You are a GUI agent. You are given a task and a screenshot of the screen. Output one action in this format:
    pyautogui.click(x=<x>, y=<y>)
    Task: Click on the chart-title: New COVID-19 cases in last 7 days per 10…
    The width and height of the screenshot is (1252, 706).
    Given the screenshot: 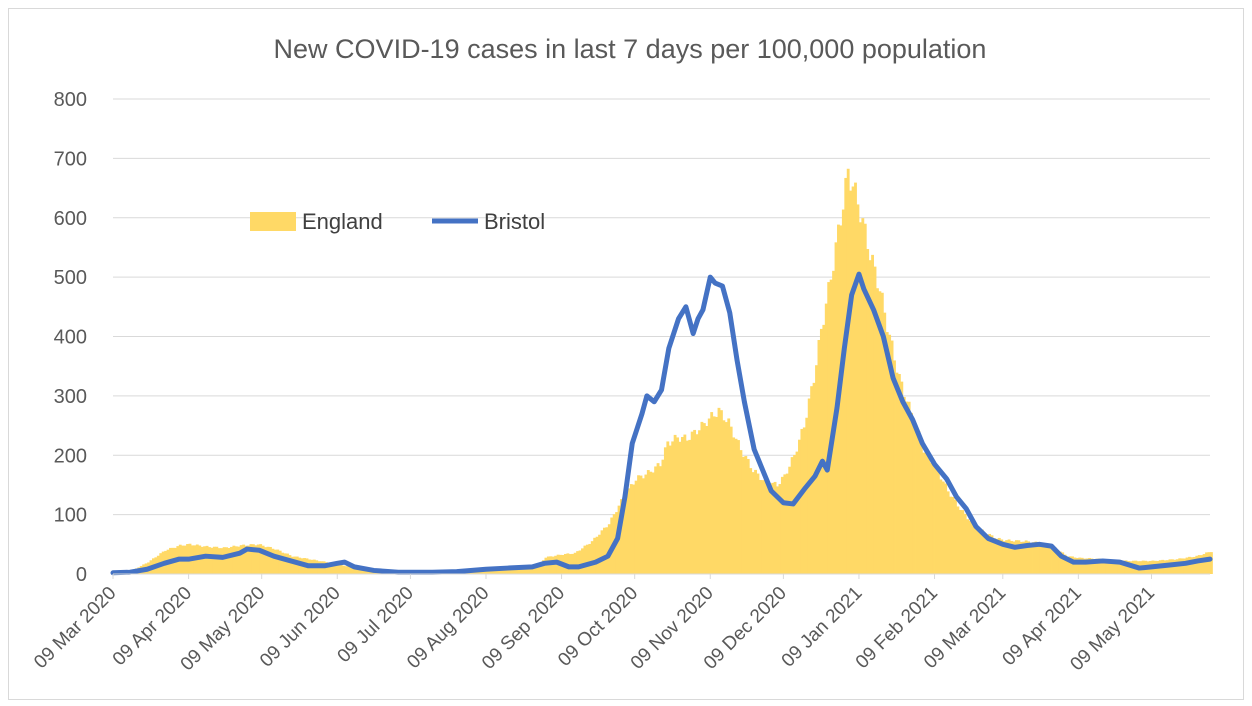 What is the action you would take?
    pyautogui.click(x=630, y=49)
    